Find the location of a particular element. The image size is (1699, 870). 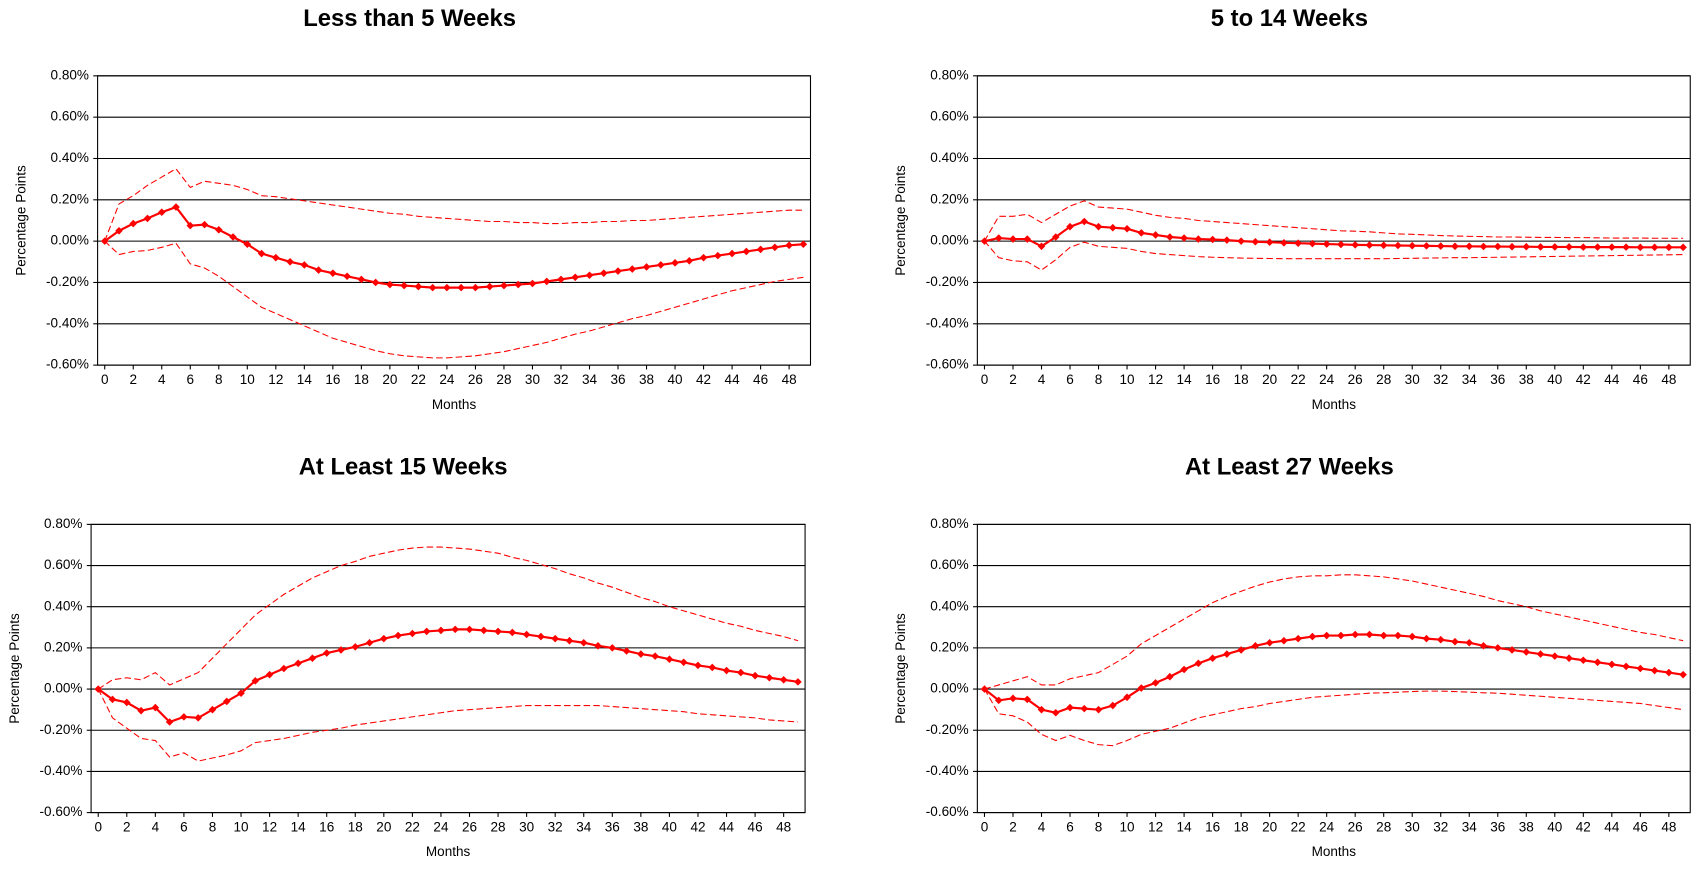

x-tick-label: 22 is located at coordinates (418, 379).